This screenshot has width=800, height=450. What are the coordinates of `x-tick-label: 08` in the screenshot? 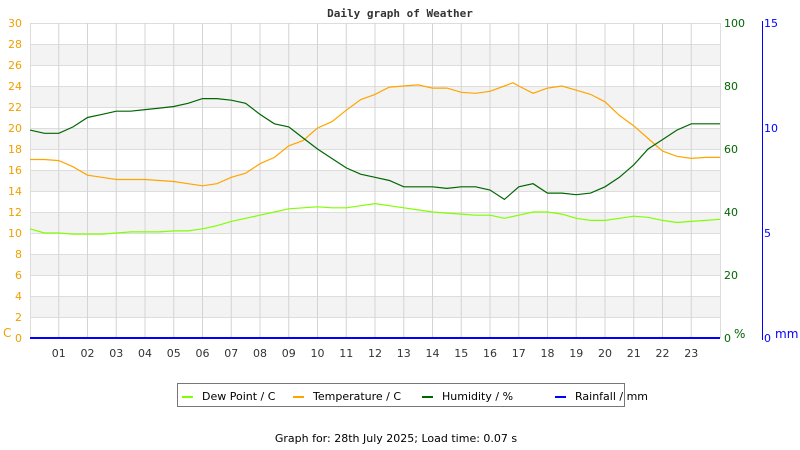 It's located at (260, 353).